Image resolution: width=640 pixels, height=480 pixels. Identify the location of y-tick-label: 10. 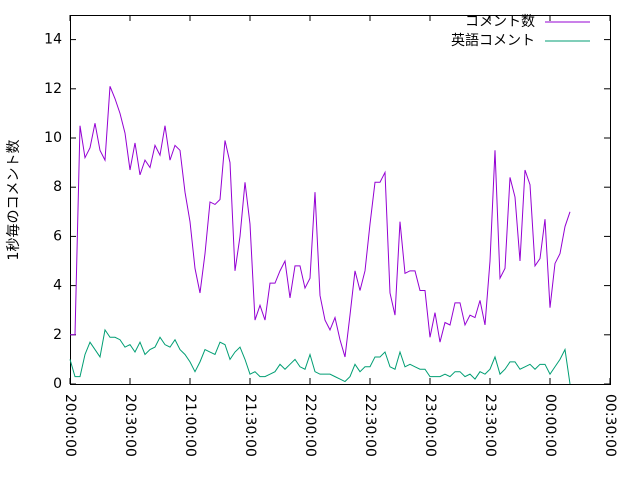
(53, 138).